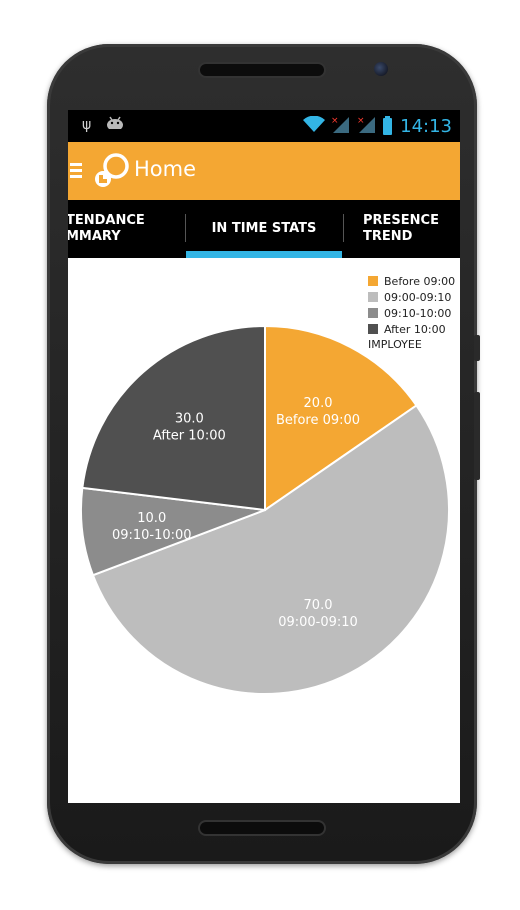  I want to click on legend-label: After 10:00, so click(415, 329).